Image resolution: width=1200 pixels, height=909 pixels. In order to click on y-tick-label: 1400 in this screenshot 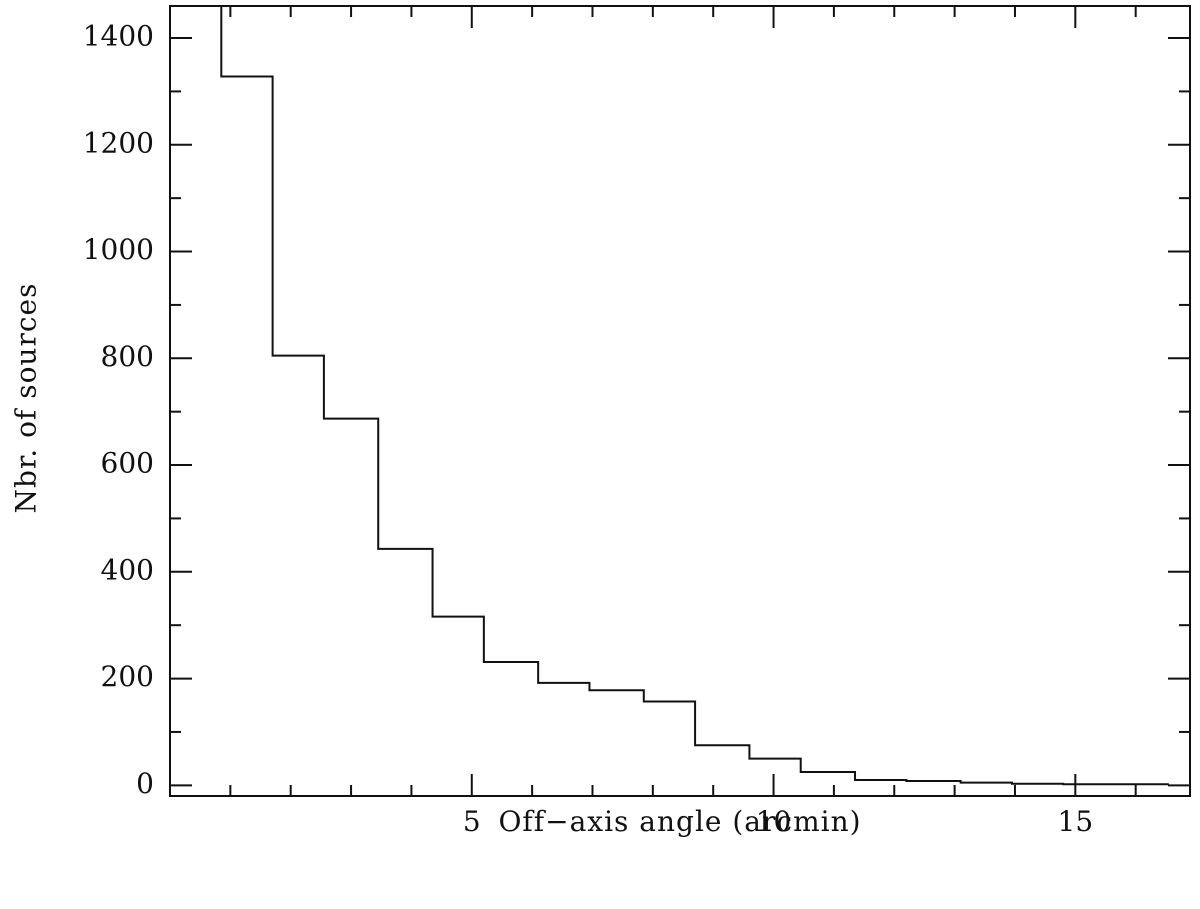, I will do `click(118, 36)`.